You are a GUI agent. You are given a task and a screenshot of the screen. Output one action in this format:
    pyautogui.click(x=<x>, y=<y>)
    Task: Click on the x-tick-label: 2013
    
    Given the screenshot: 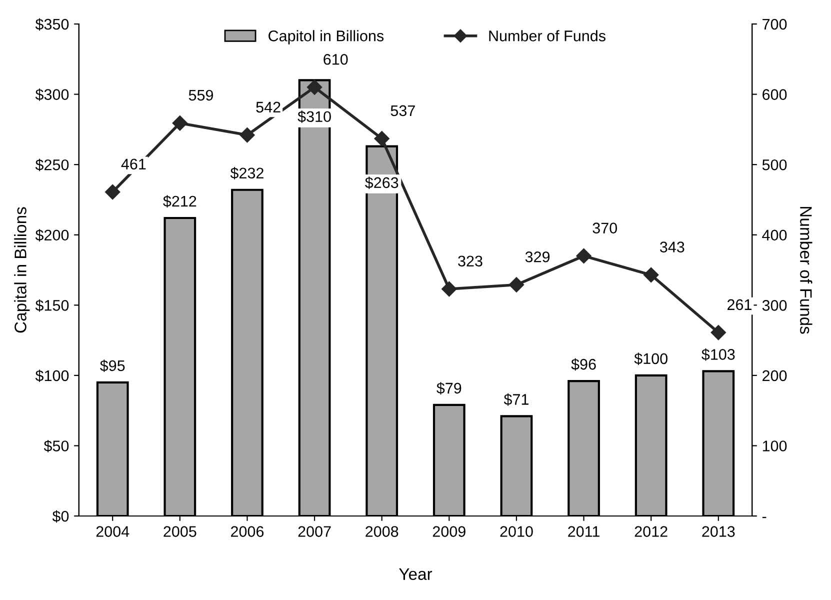 What is the action you would take?
    pyautogui.click(x=718, y=531)
    